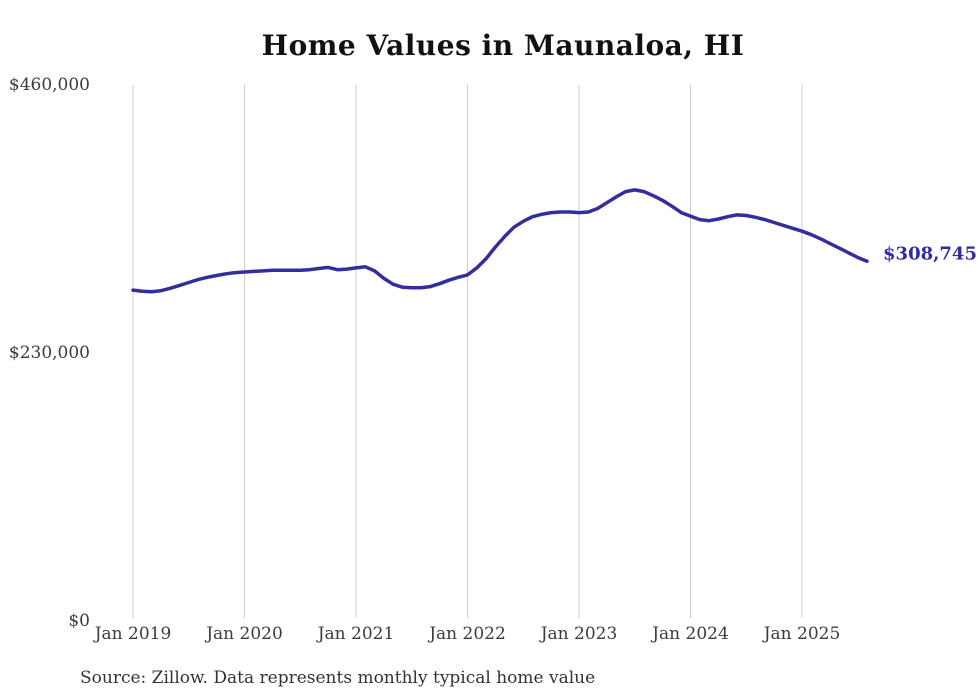  I want to click on x-axis-tick-label: Jan 2022, so click(467, 634).